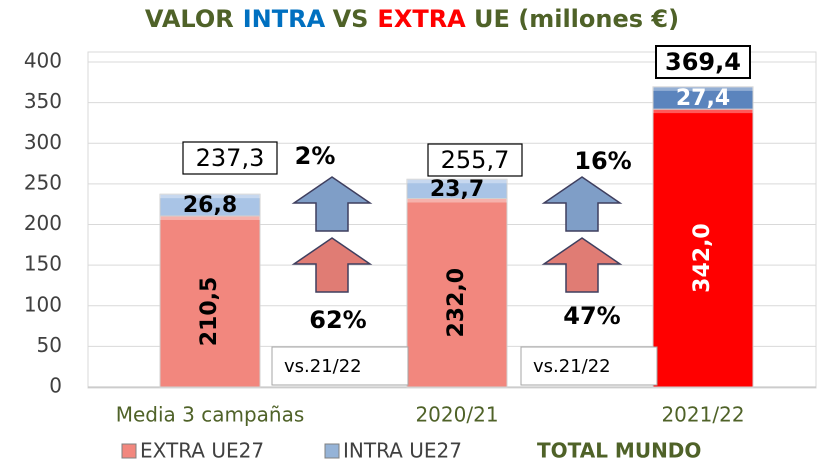 The width and height of the screenshot is (825, 467). I want to click on intra-change-label: 16%, so click(602, 161).